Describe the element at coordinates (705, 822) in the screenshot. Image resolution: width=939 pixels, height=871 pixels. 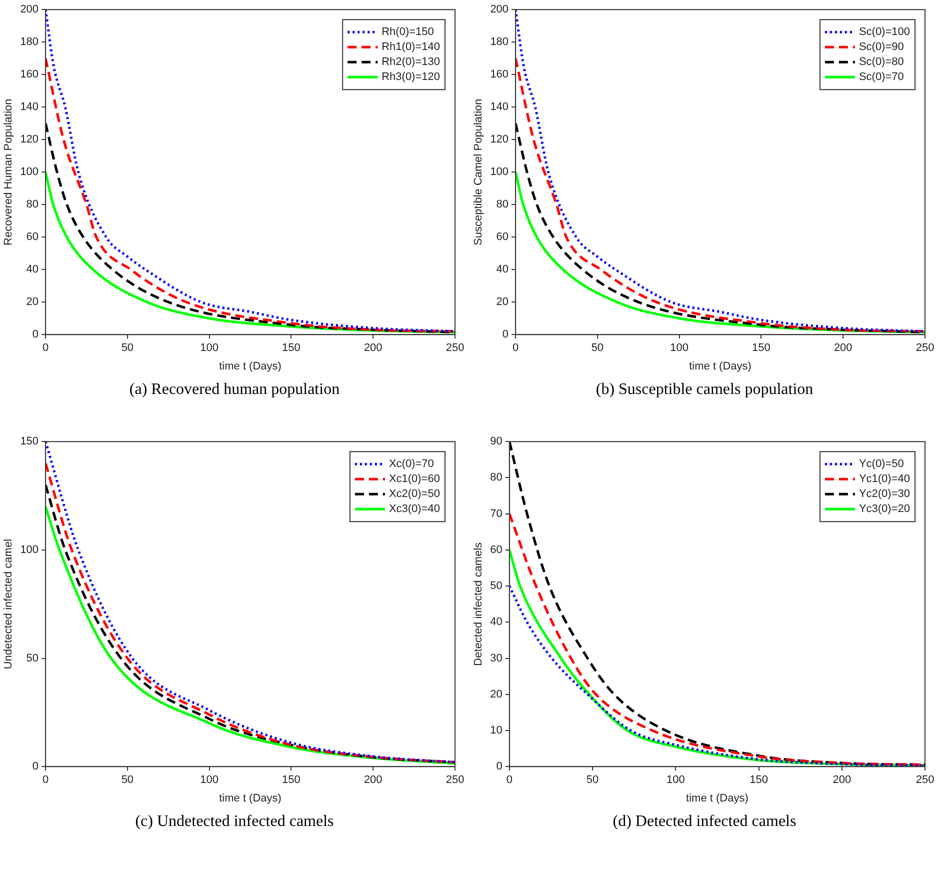
I see `text: (d) Detected infected camels` at that location.